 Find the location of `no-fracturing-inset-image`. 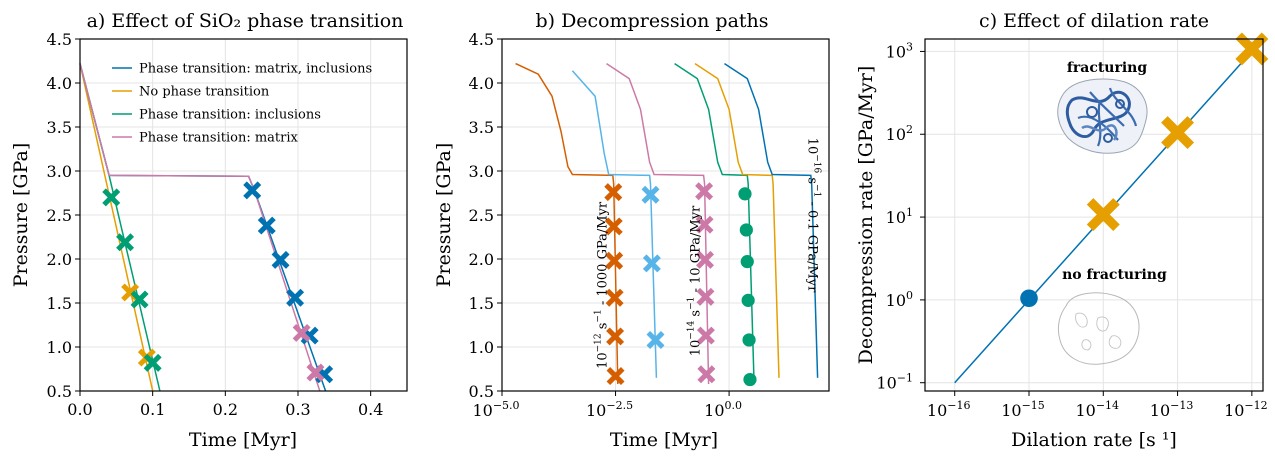

no-fracturing-inset-image is located at coordinates (1098, 328).